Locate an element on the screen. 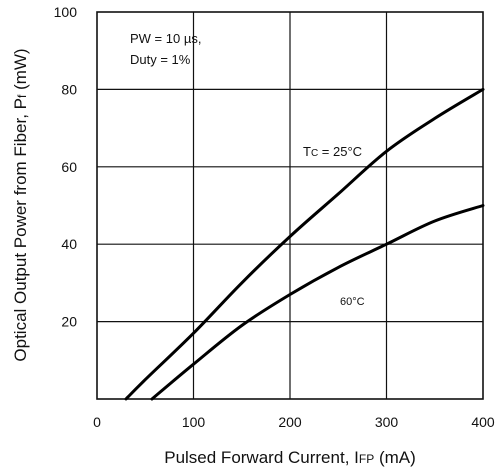 This screenshot has height=472, width=496. x-tick-label-0: 0 is located at coordinates (97, 422).